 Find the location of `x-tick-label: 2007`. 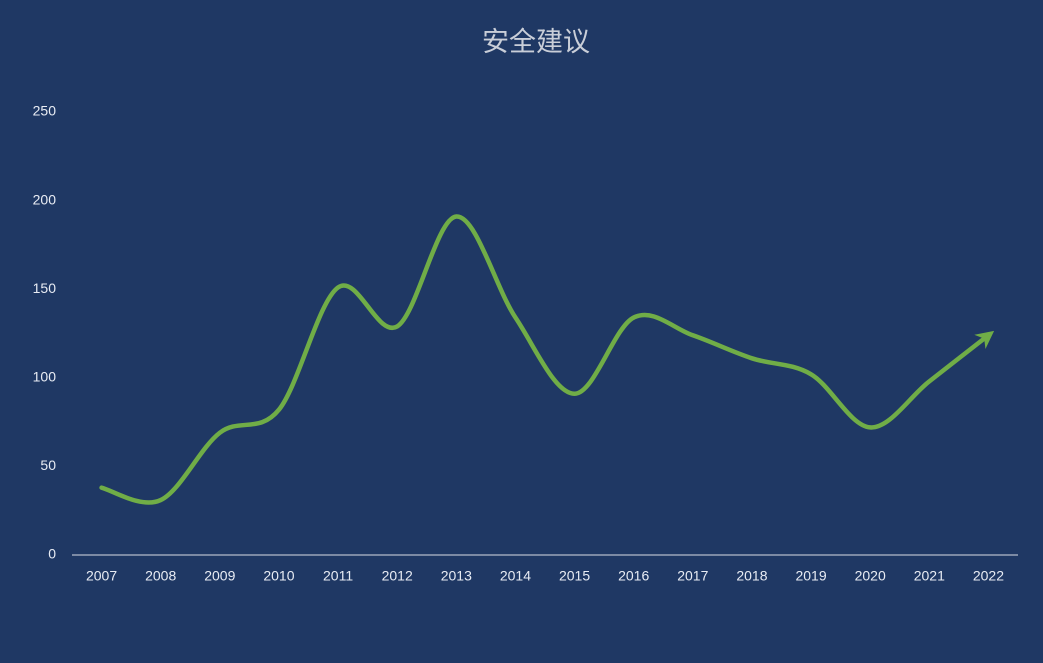

x-tick-label: 2007 is located at coordinates (101, 576).